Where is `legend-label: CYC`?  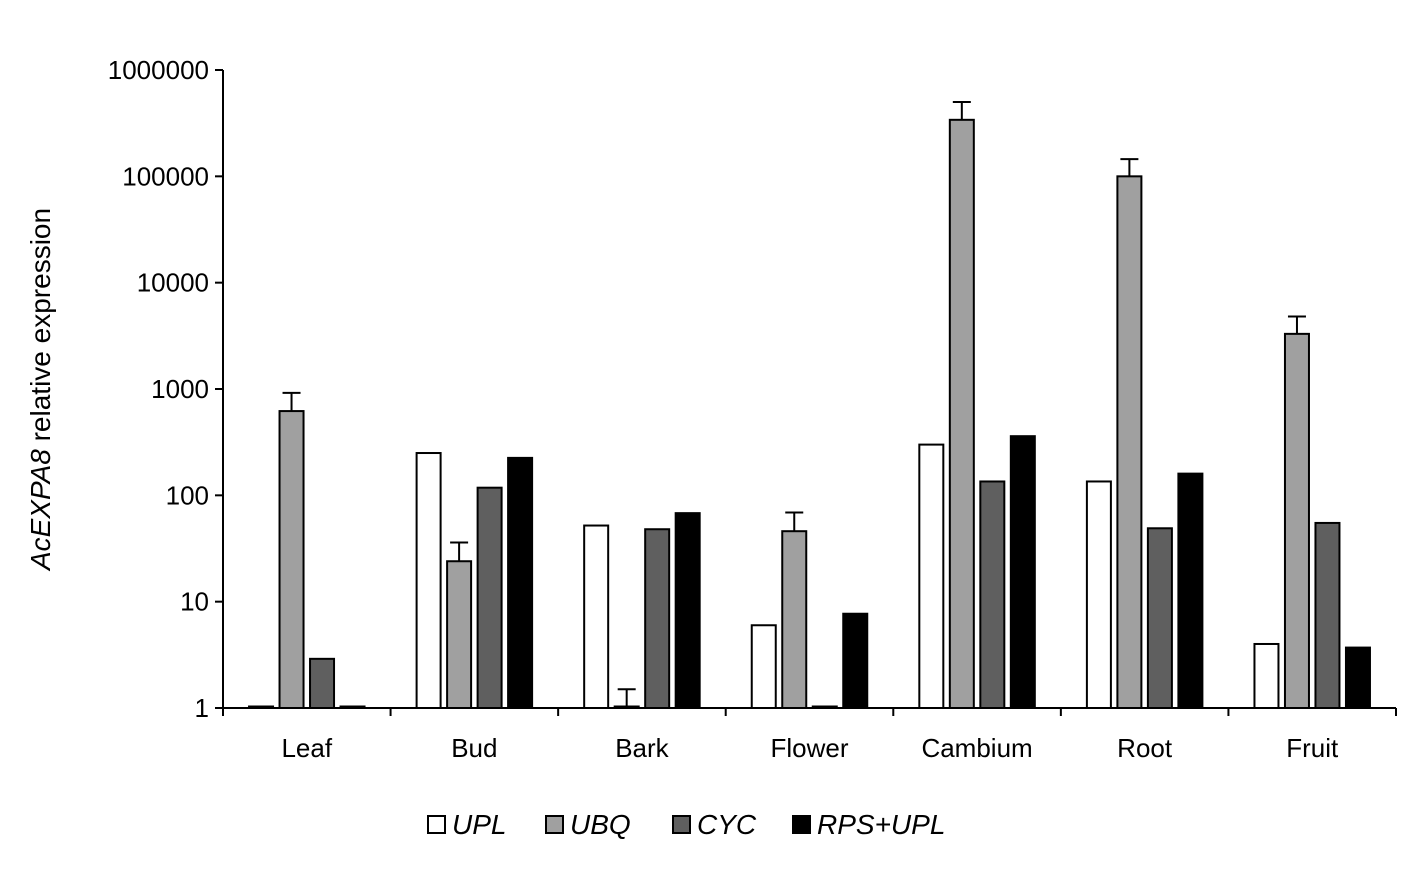
legend-label: CYC is located at coordinates (727, 824).